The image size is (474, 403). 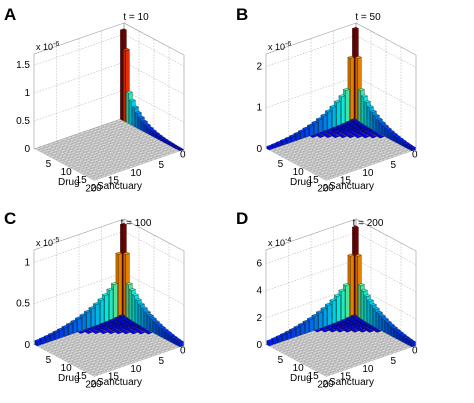 I want to click on z-multiplier: x 10-6, so click(x=47, y=46).